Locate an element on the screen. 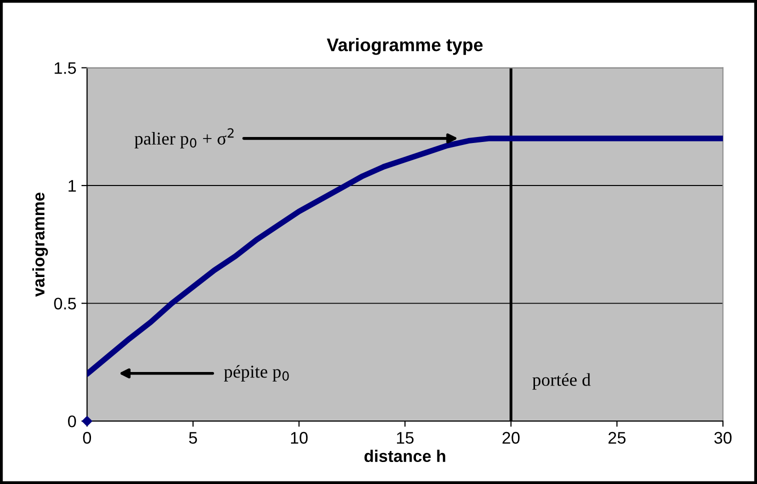 The image size is (757, 484). x-tick-label: 15 is located at coordinates (405, 438).